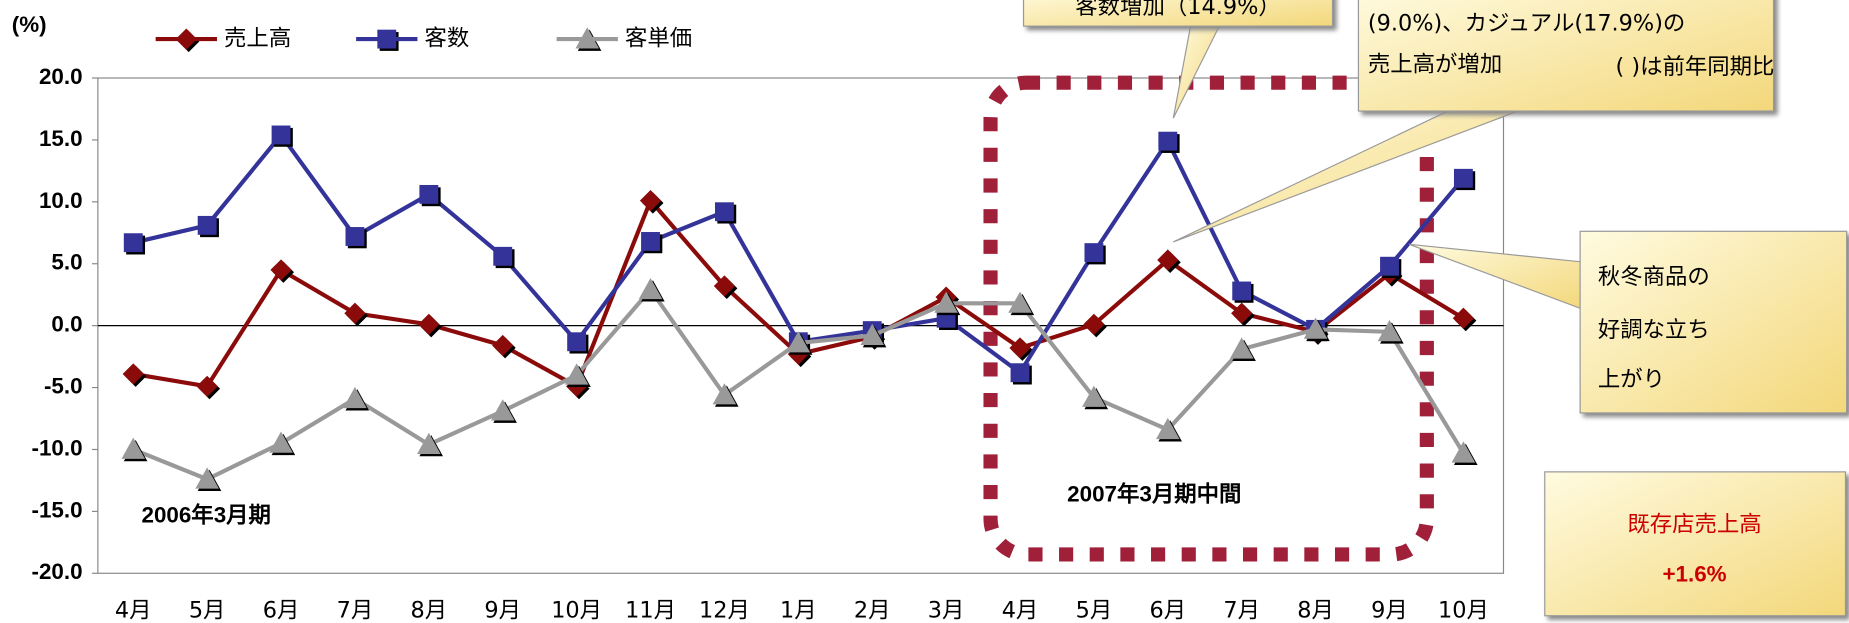 Image resolution: width=1849 pixels, height=623 pixels. Describe the element at coordinates (1695, 67) in the screenshot. I see `callout-note: ( )は前年同期比` at that location.